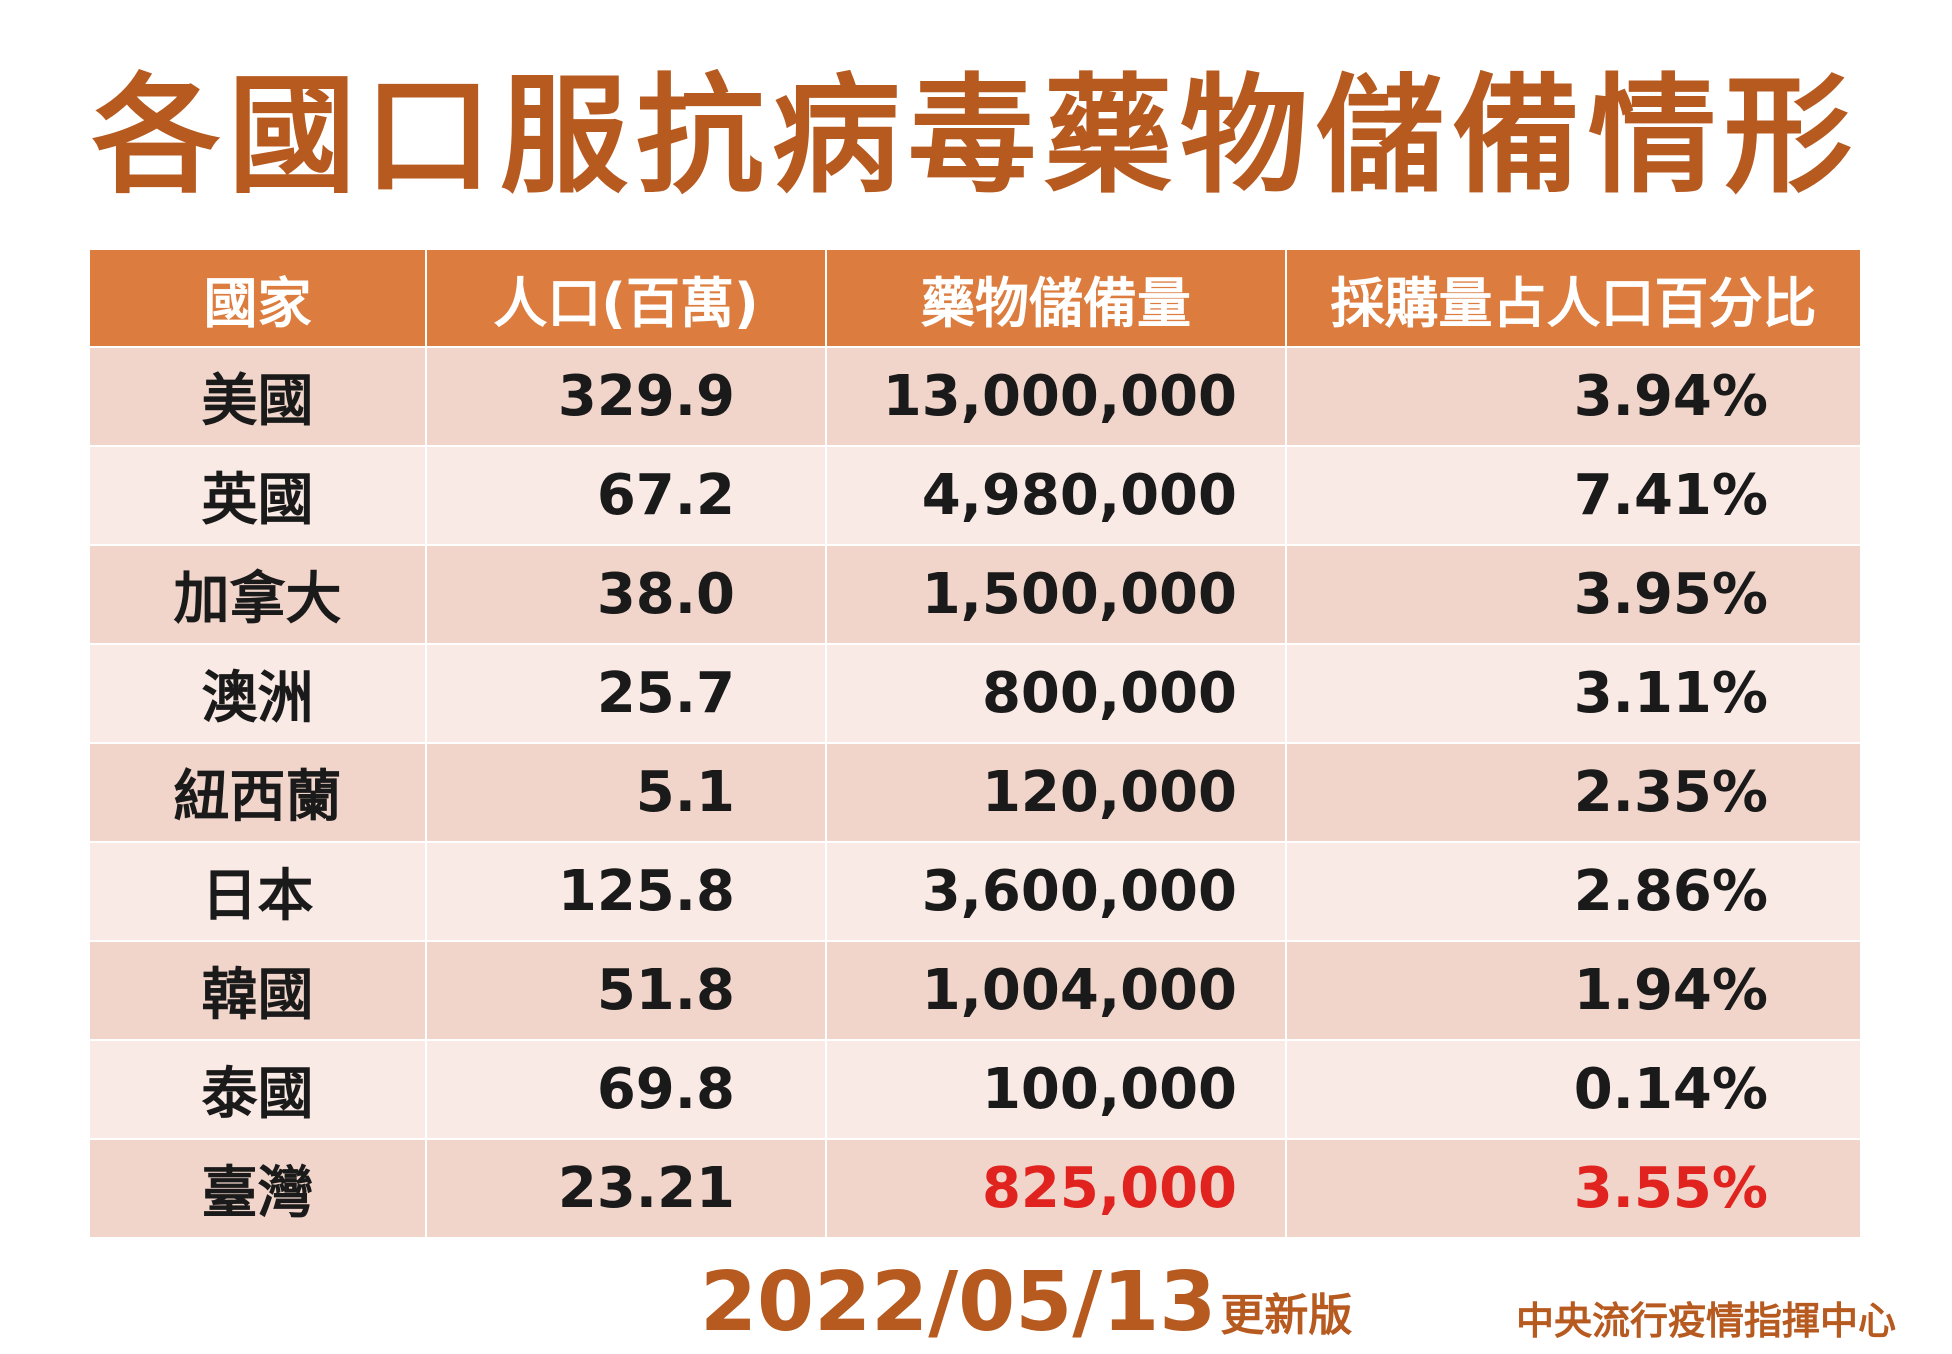  What do you see at coordinates (1573, 793) in the screenshot?
I see `cell-percent: 2.35%` at bounding box center [1573, 793].